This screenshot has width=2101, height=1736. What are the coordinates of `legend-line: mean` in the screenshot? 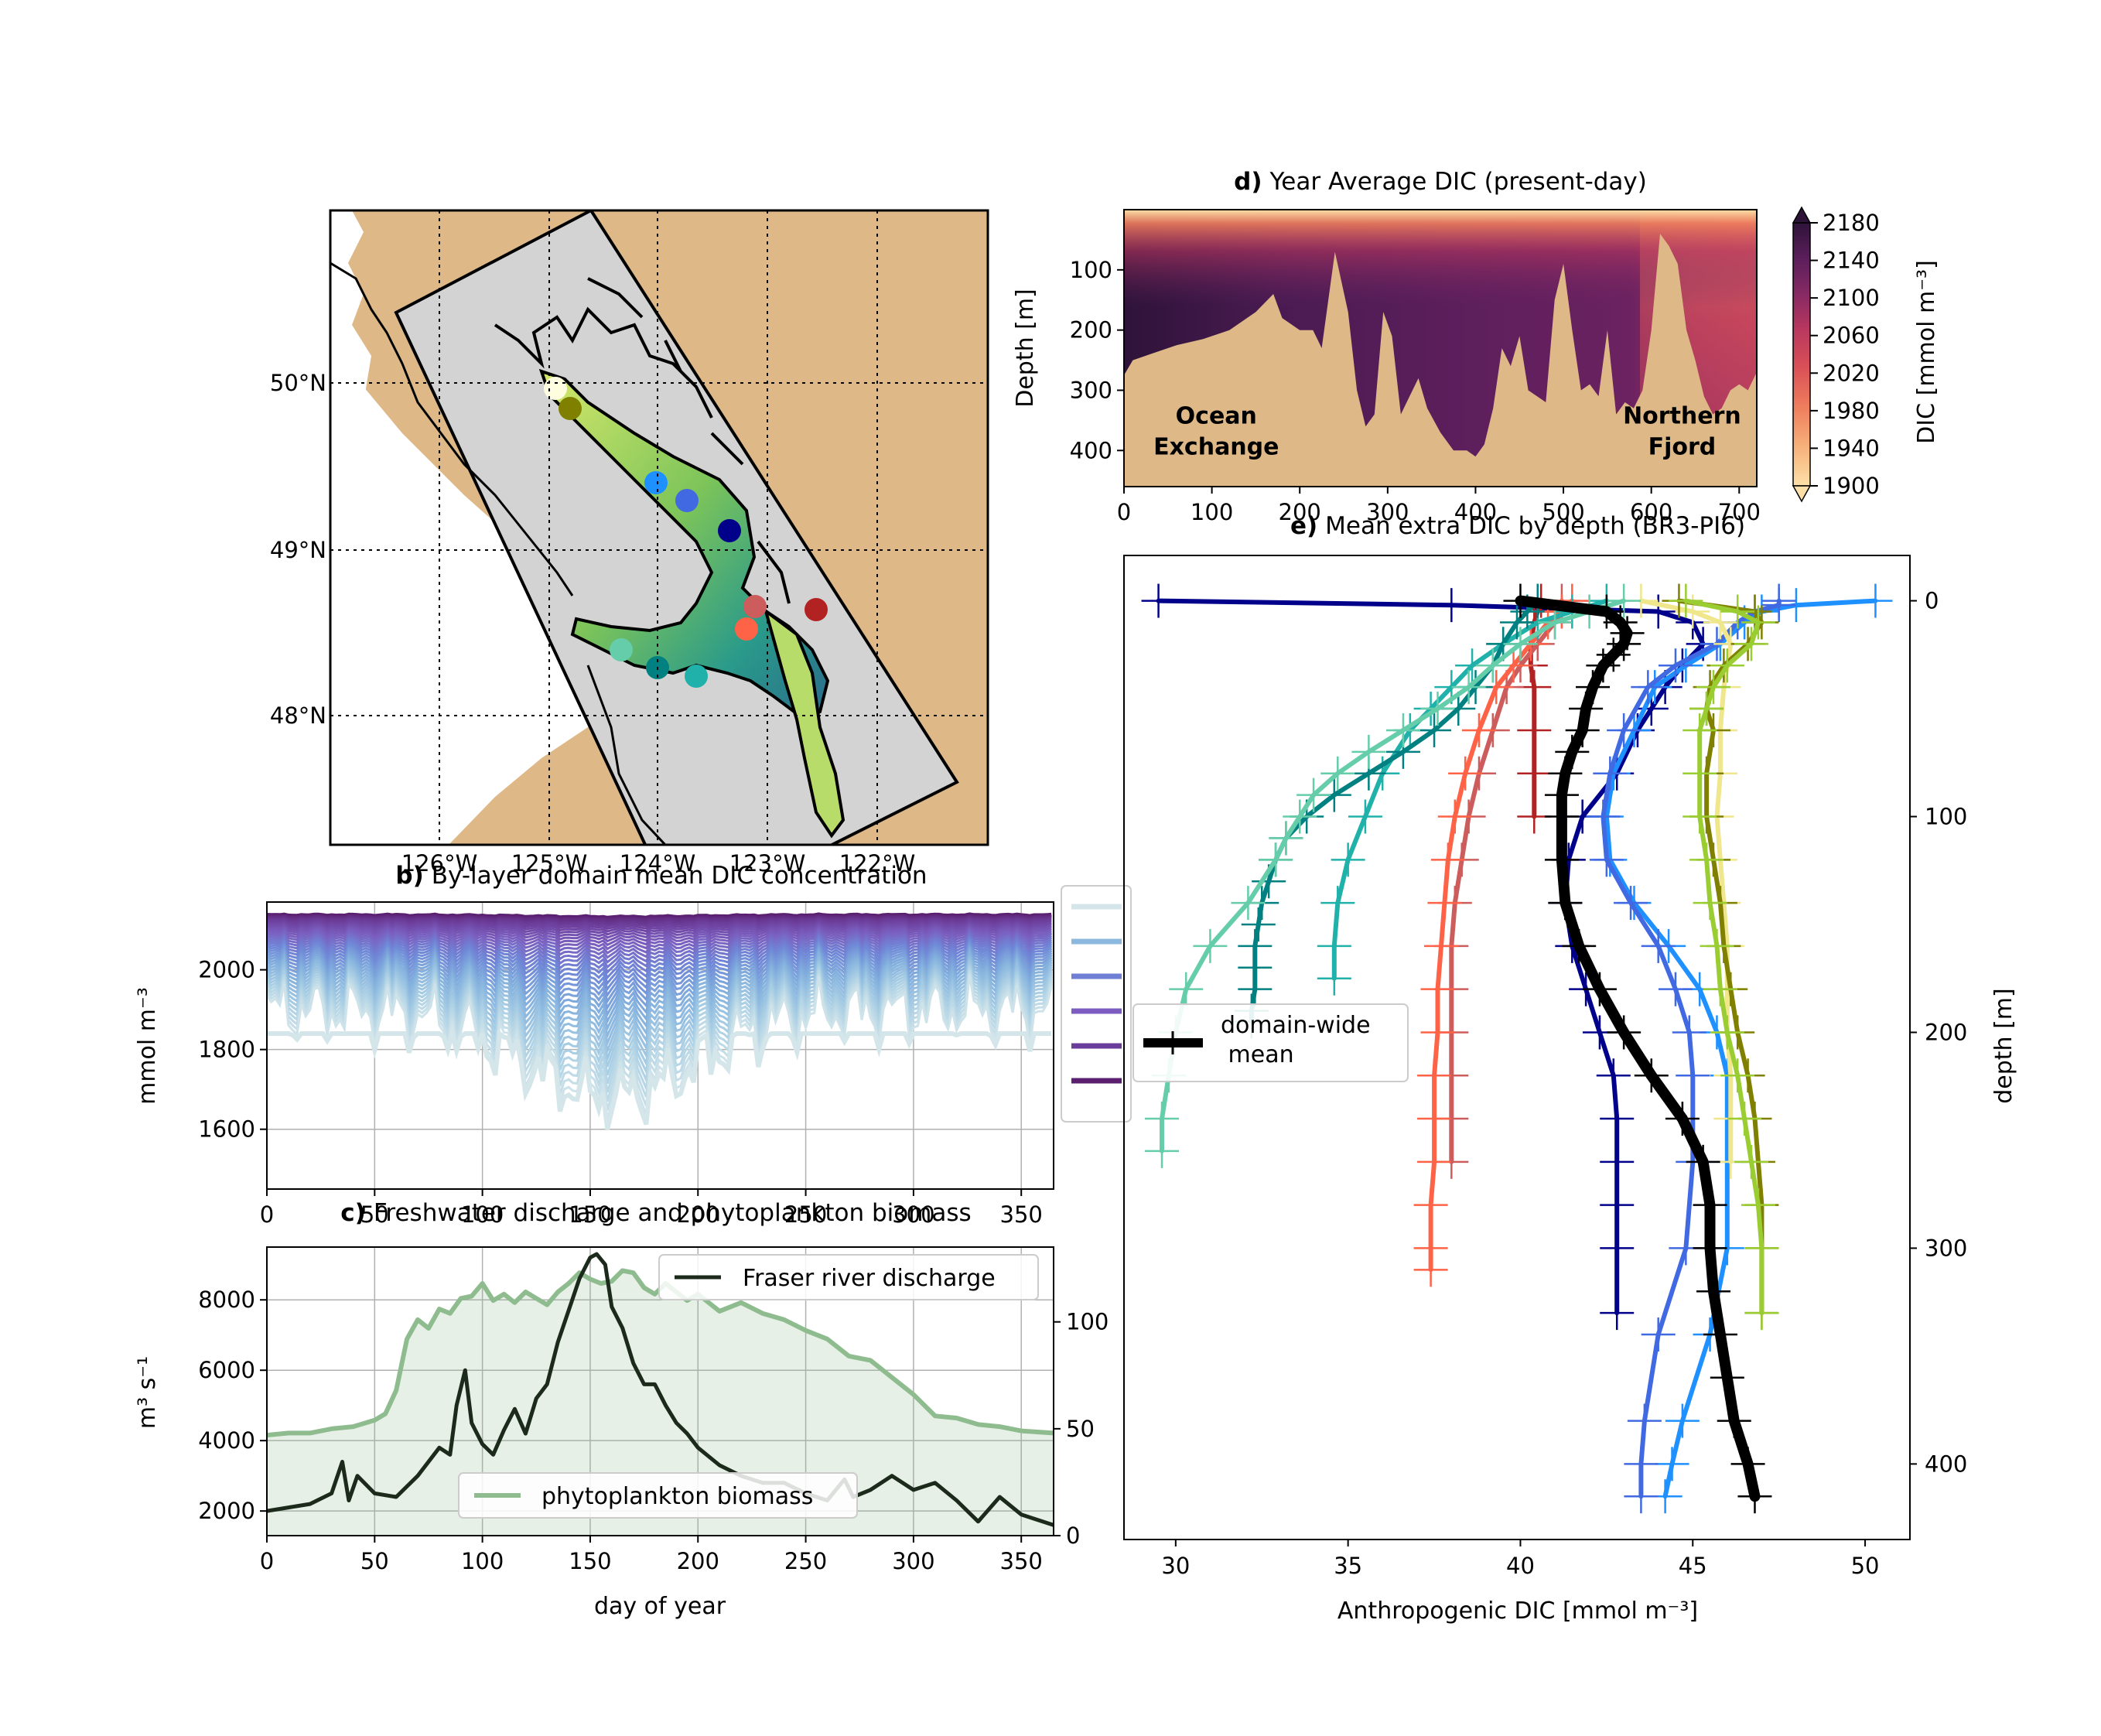 It's located at (1257, 1054).